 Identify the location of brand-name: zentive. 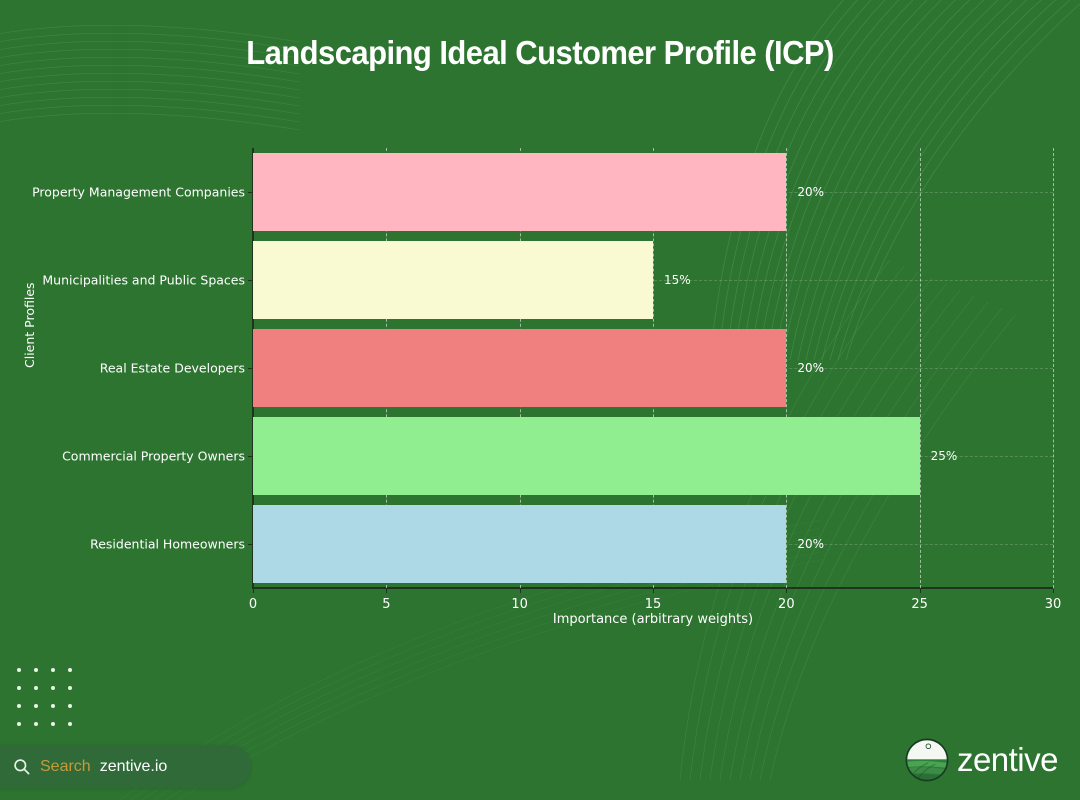
(1007, 759).